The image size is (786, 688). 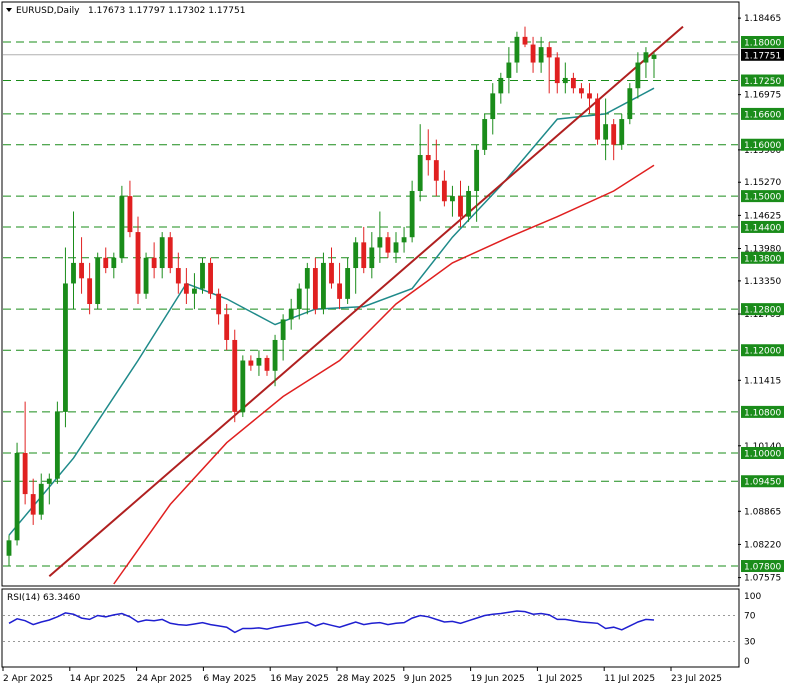 I want to click on y-tick-label: 1.07575, so click(x=762, y=579).